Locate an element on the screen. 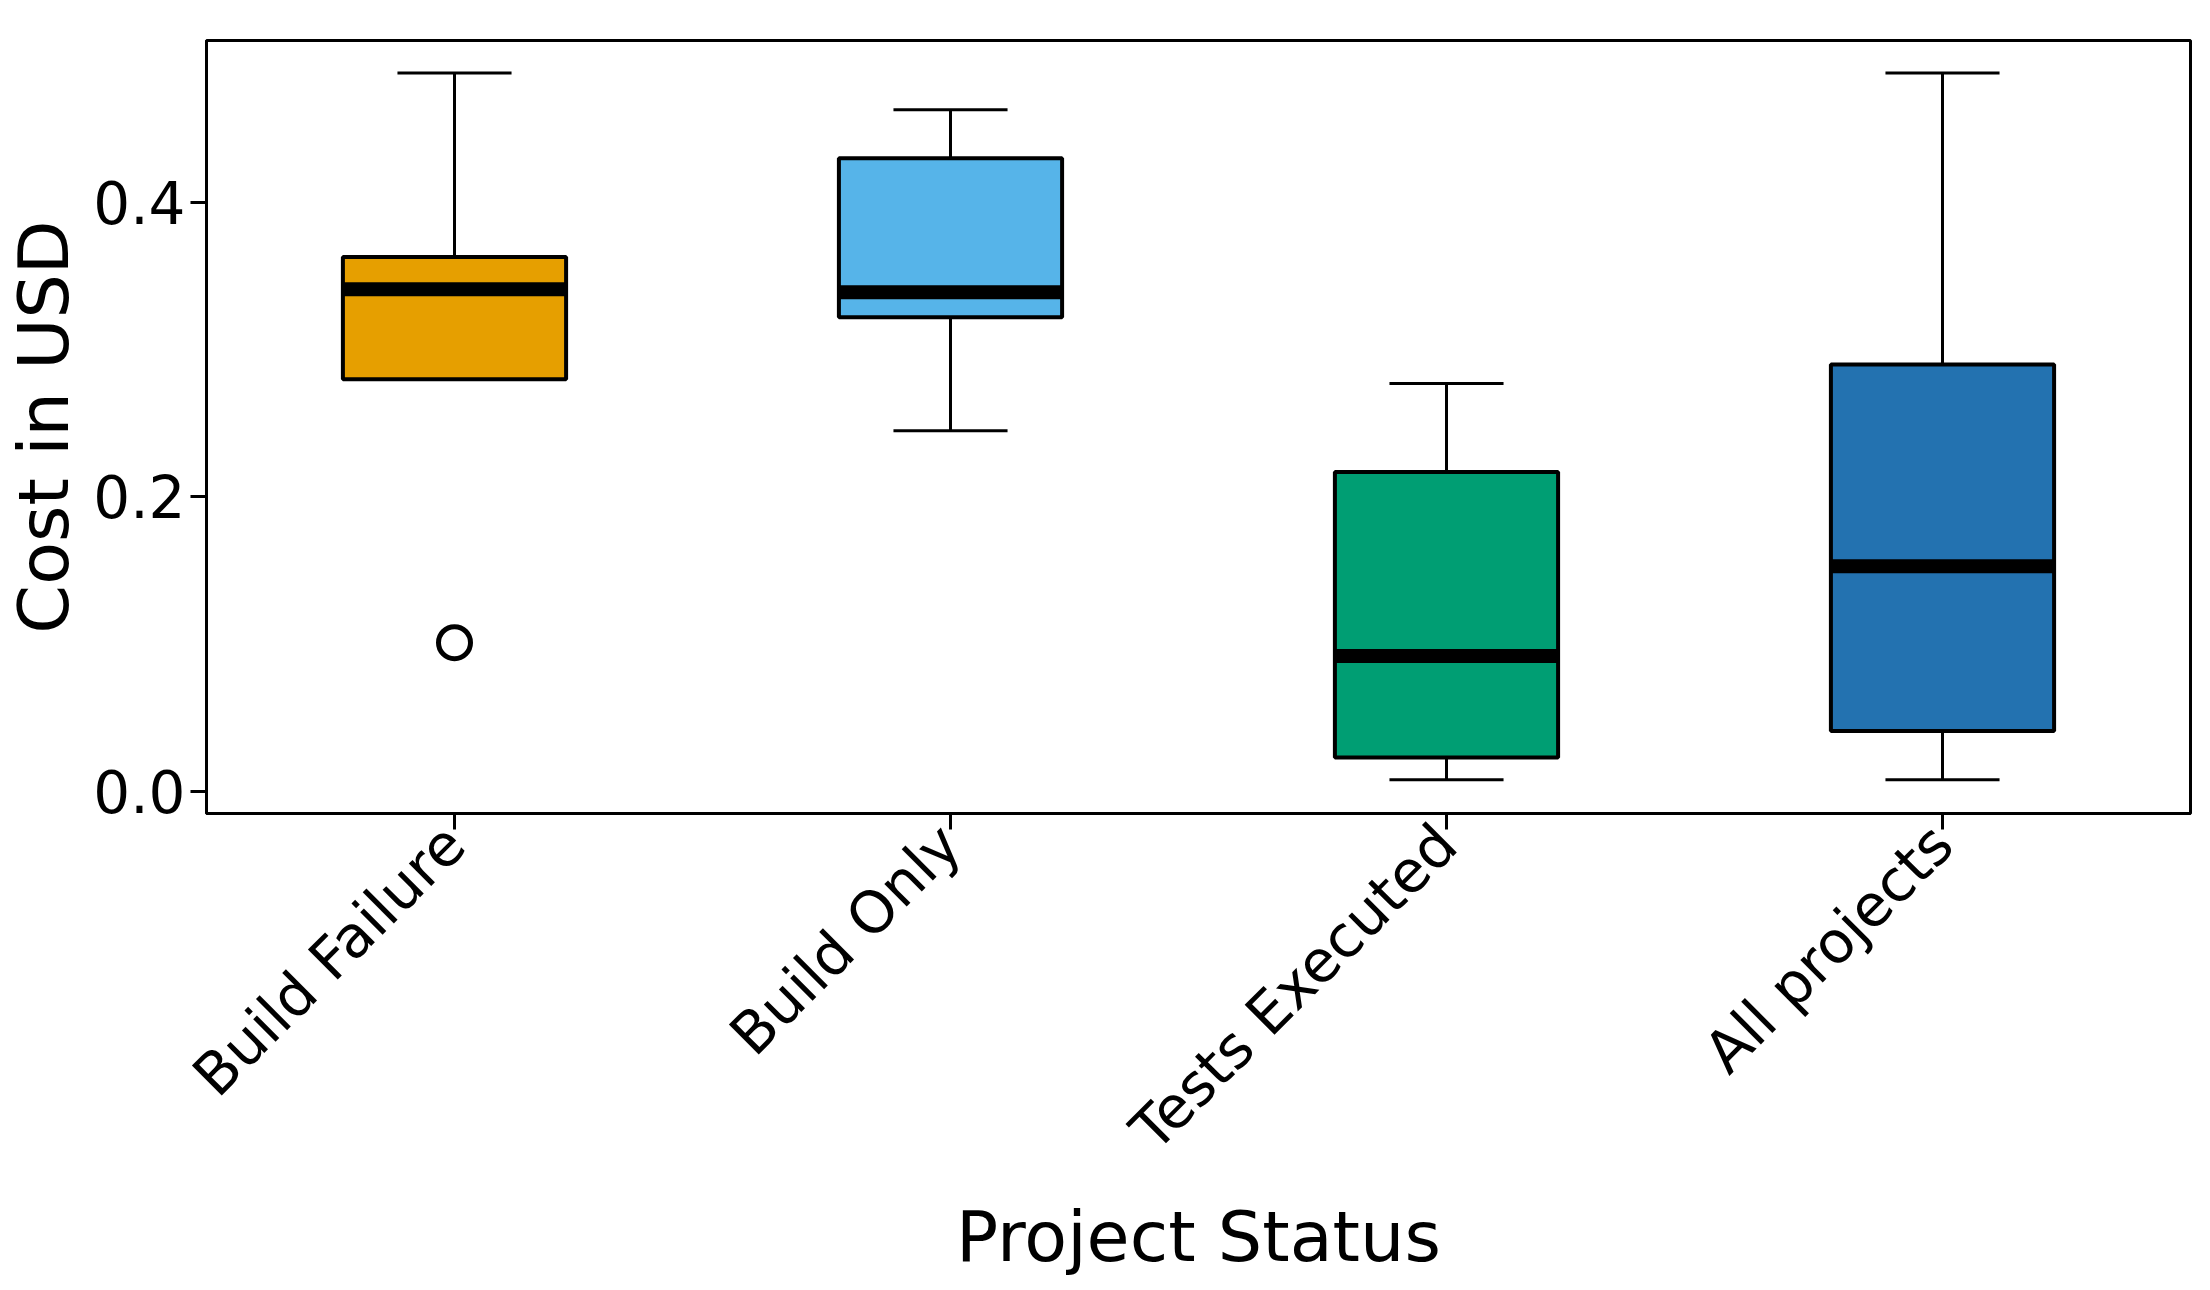 This screenshot has width=2210, height=1290. y-tick-label: 0.2 is located at coordinates (139, 498).